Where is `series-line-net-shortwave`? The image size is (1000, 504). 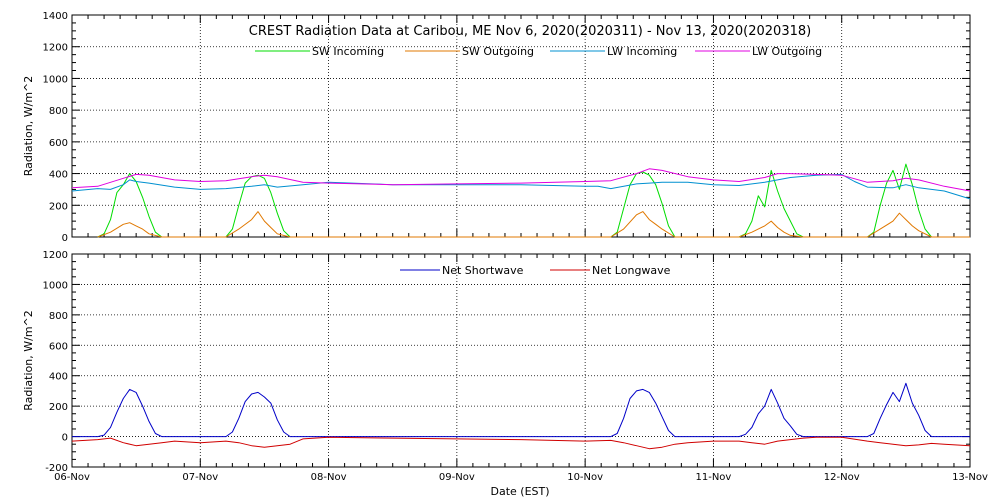 series-line-net-shortwave is located at coordinates (521, 410).